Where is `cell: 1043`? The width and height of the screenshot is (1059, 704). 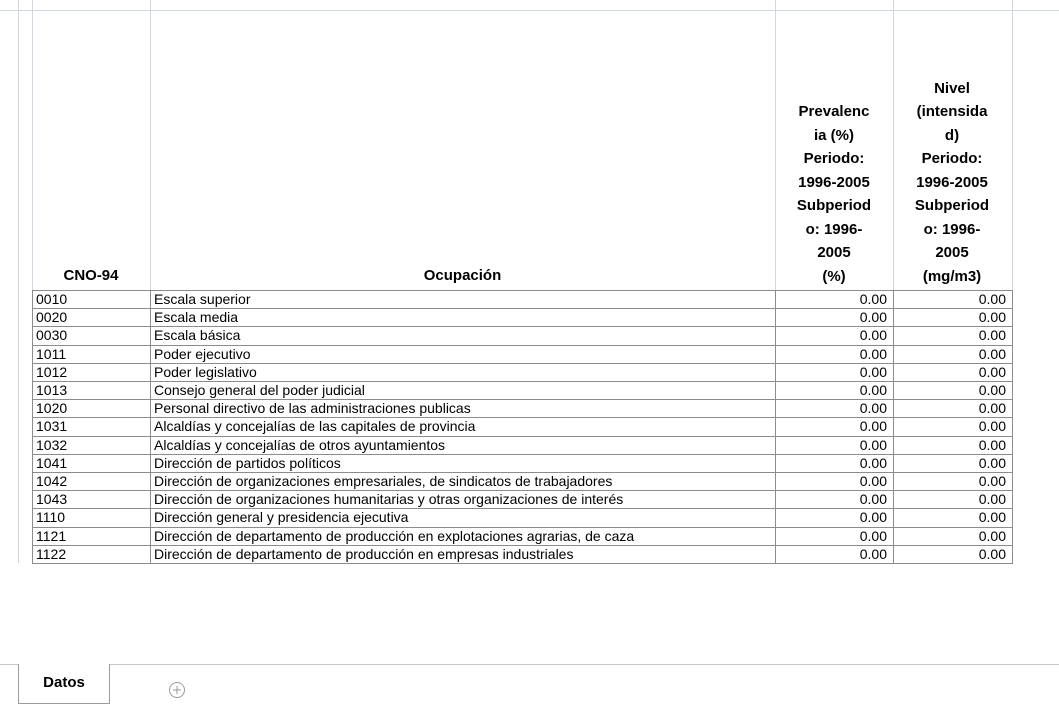 cell: 1043 is located at coordinates (91, 500).